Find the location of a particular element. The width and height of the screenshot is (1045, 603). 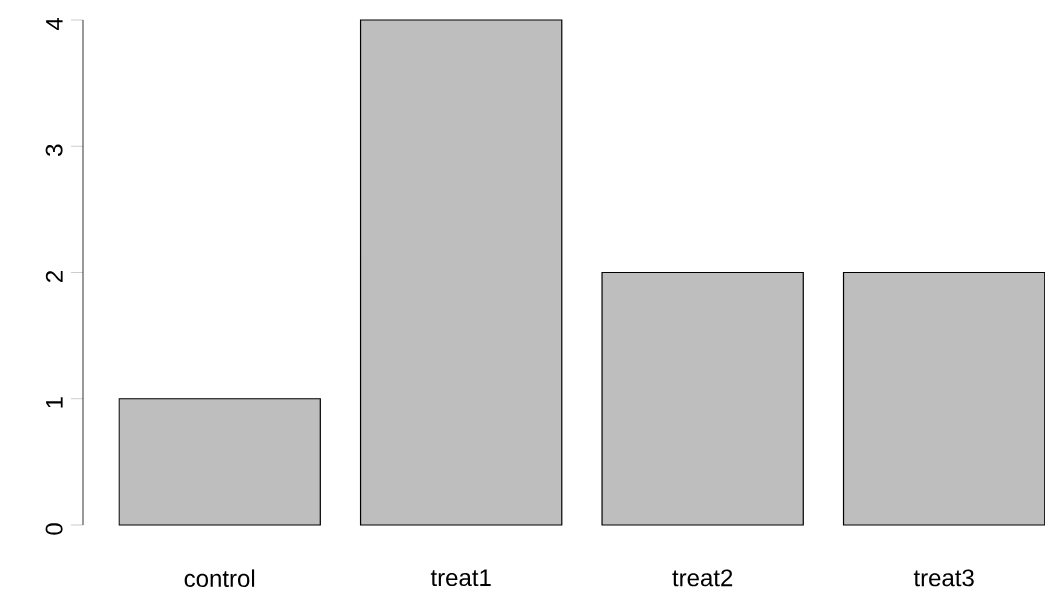

x-tick-label: control is located at coordinates (219, 578).